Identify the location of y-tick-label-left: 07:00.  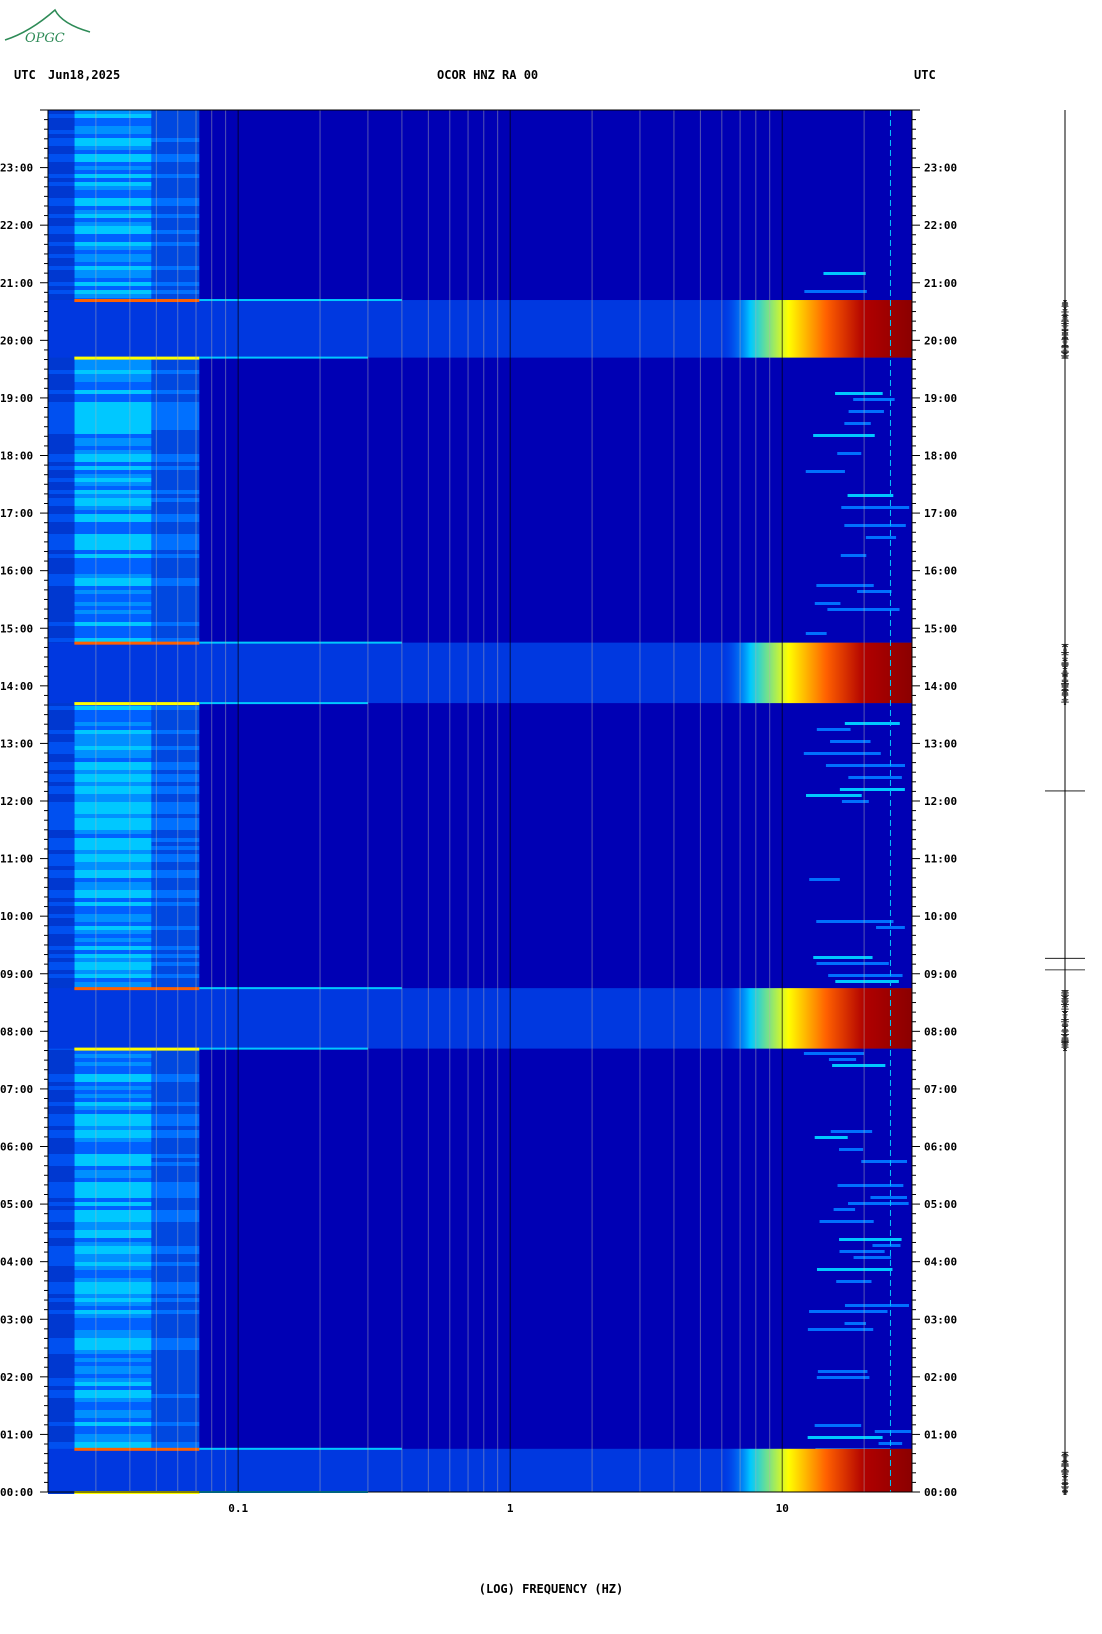
(16, 1089).